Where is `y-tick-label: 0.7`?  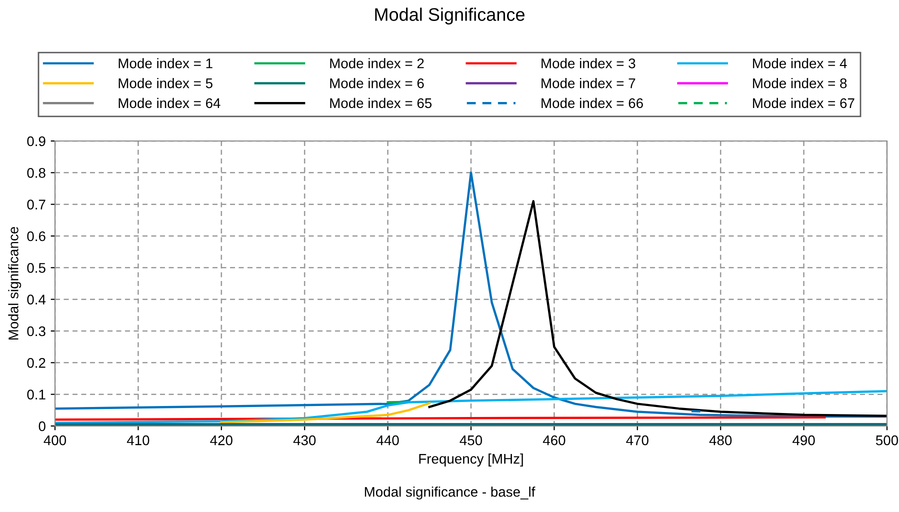
y-tick-label: 0.7 is located at coordinates (36, 205).